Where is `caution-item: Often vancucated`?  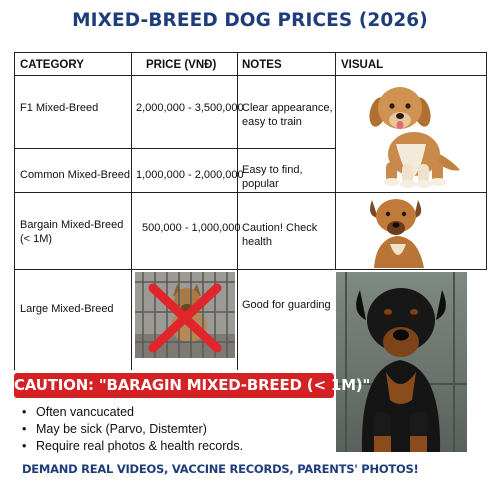 caution-item: Often vancucated is located at coordinates (177, 412).